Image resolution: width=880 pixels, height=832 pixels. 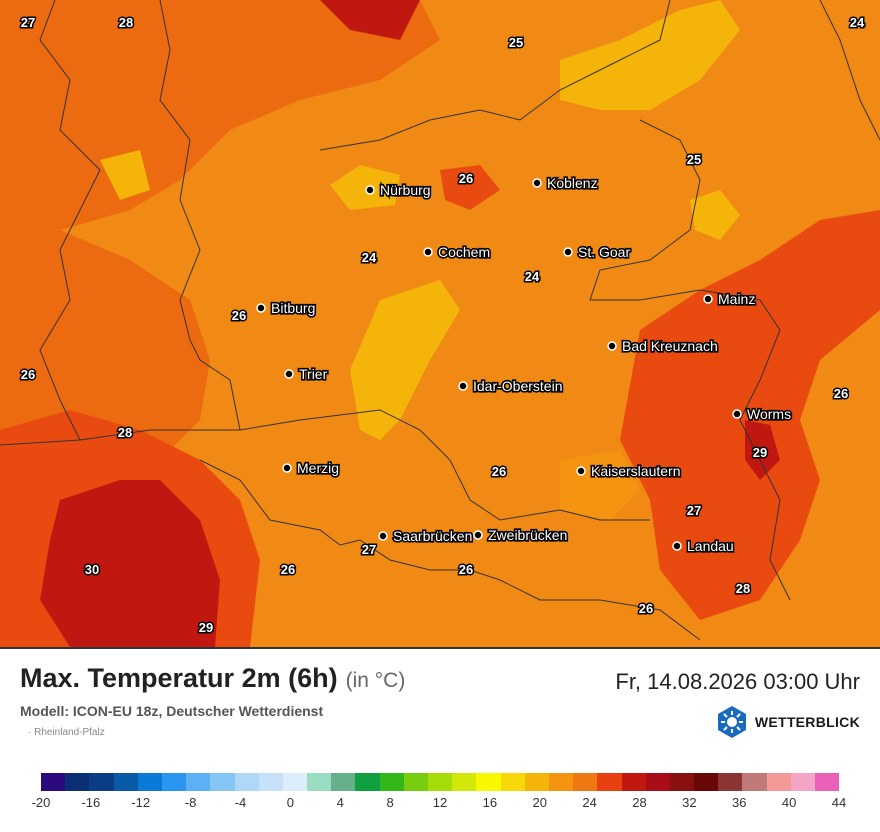 What do you see at coordinates (527, 535) in the screenshot?
I see `city-label: Zweibrücken` at bounding box center [527, 535].